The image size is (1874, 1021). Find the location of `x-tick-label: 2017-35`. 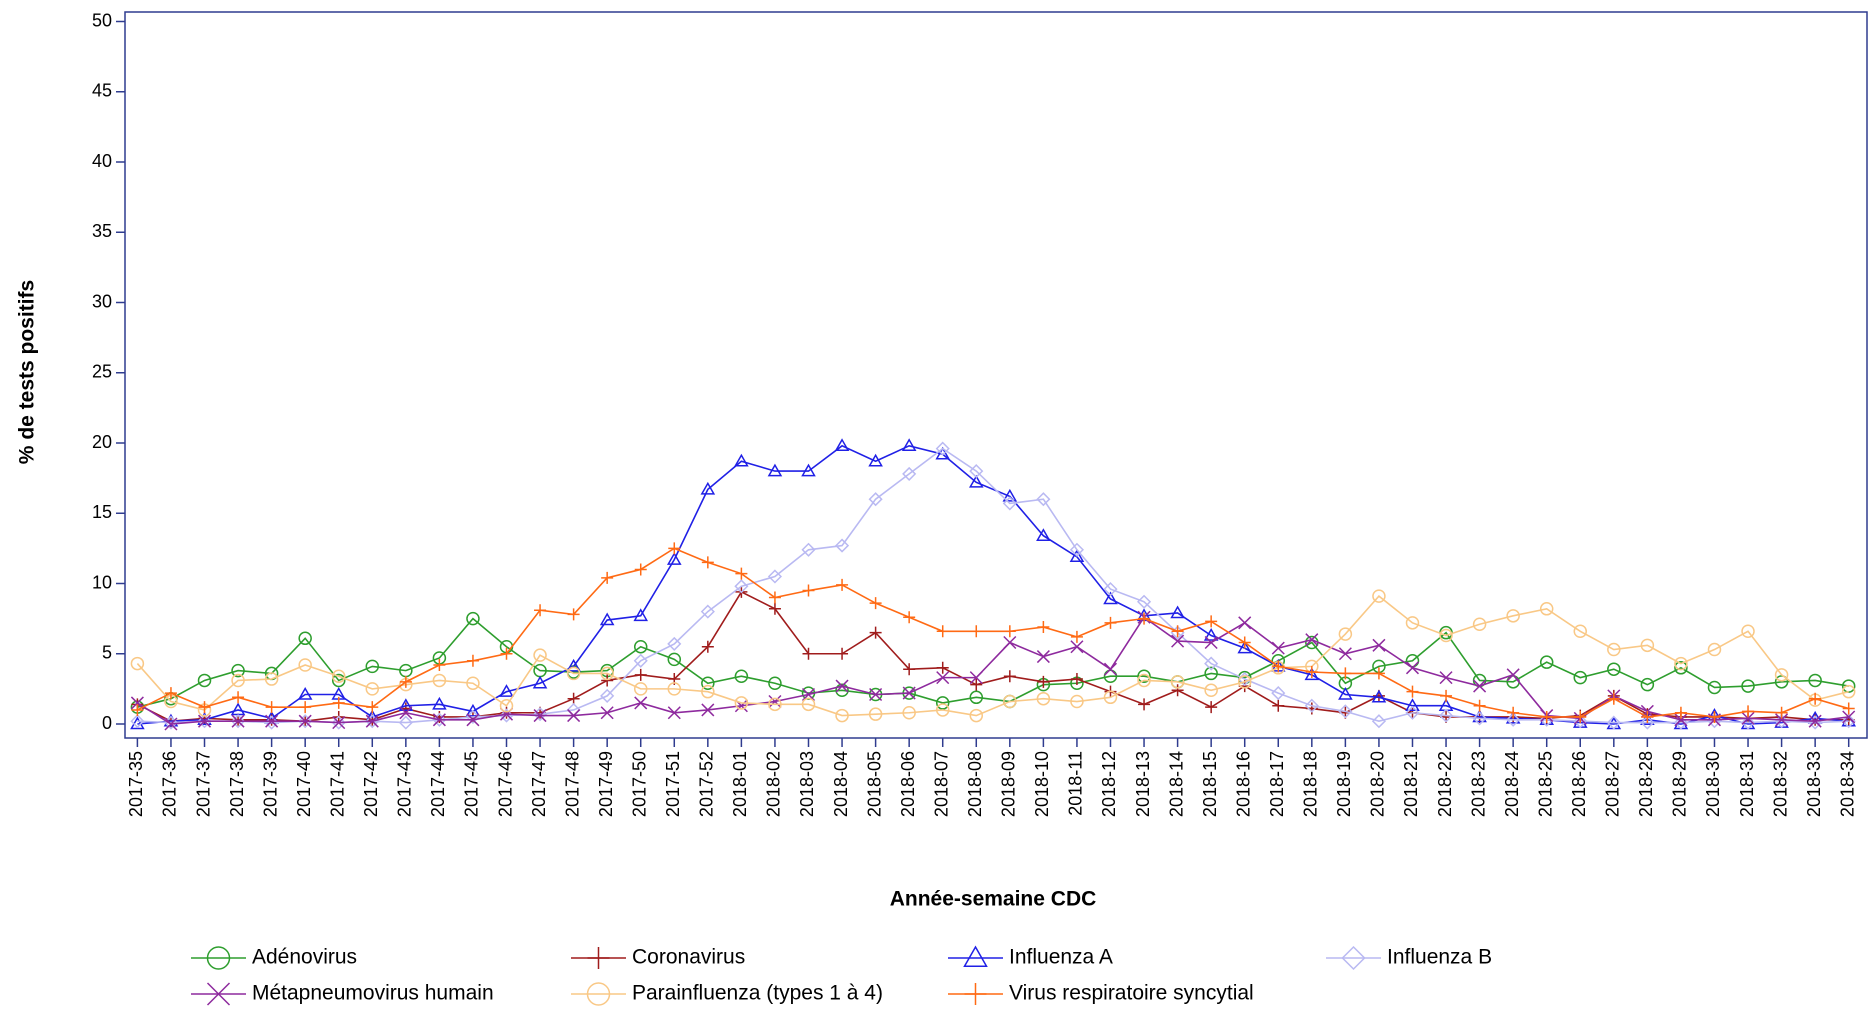

x-tick-label: 2017-35 is located at coordinates (136, 784).